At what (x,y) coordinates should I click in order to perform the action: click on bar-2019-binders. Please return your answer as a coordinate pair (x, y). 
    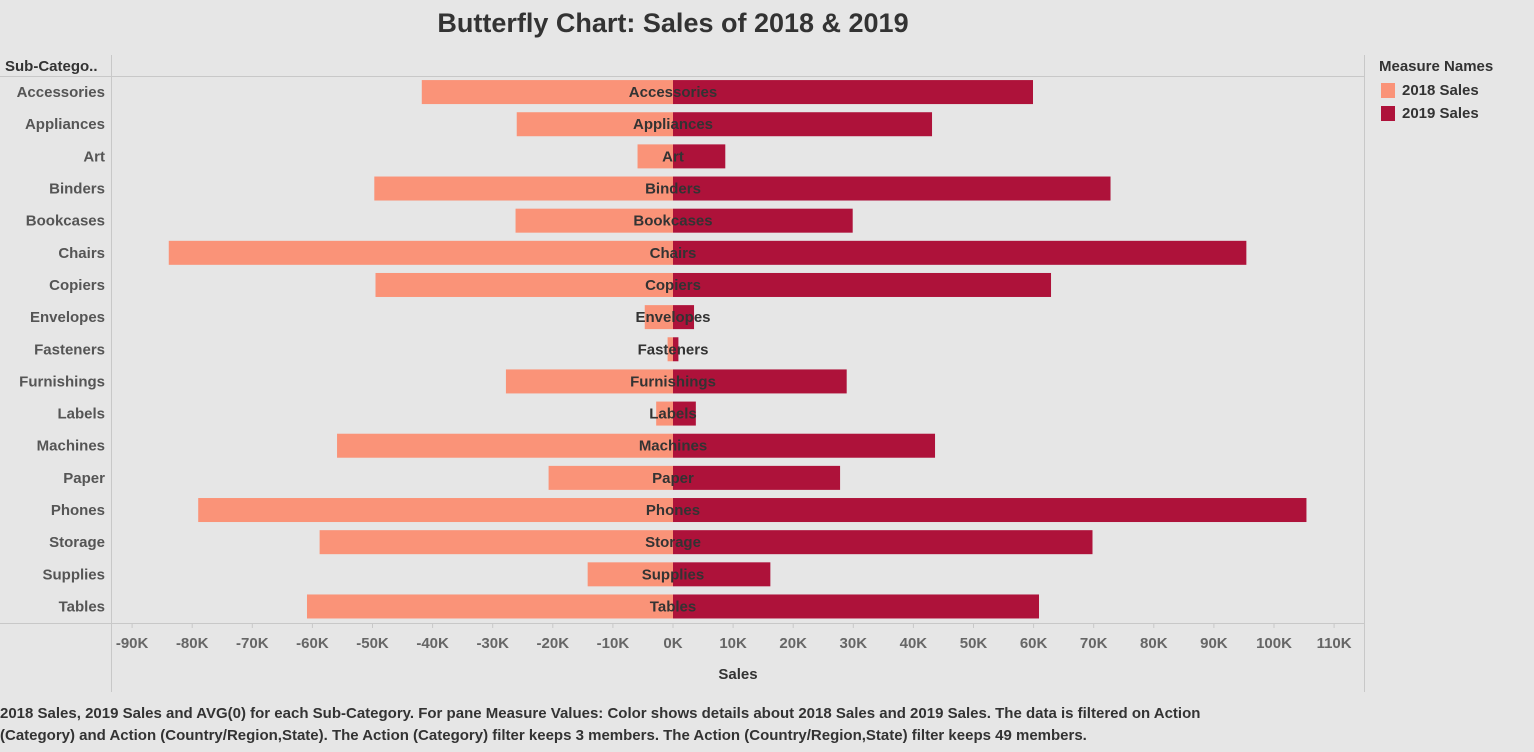
    Looking at the image, I should click on (892, 188).